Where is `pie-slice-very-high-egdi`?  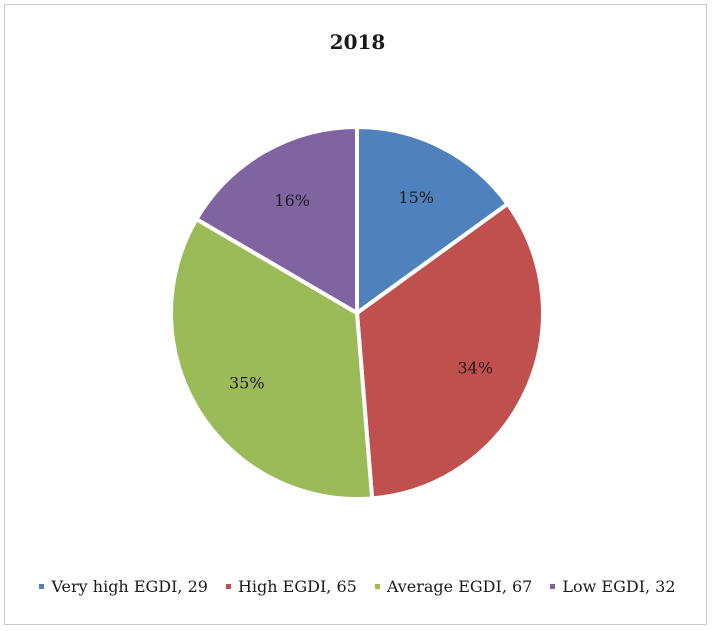 pie-slice-very-high-egdi is located at coordinates (432, 220).